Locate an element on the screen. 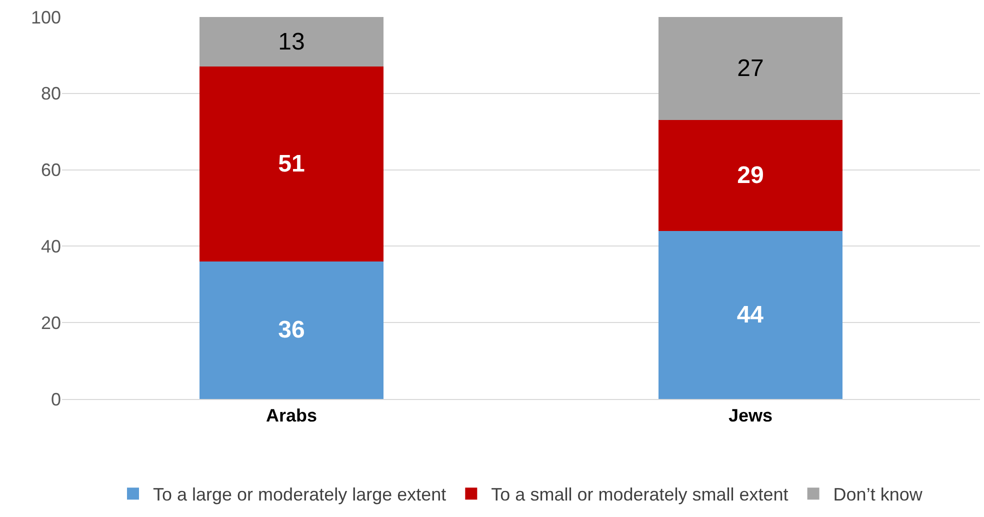 The width and height of the screenshot is (984, 517). data-label: 36 is located at coordinates (291, 330).